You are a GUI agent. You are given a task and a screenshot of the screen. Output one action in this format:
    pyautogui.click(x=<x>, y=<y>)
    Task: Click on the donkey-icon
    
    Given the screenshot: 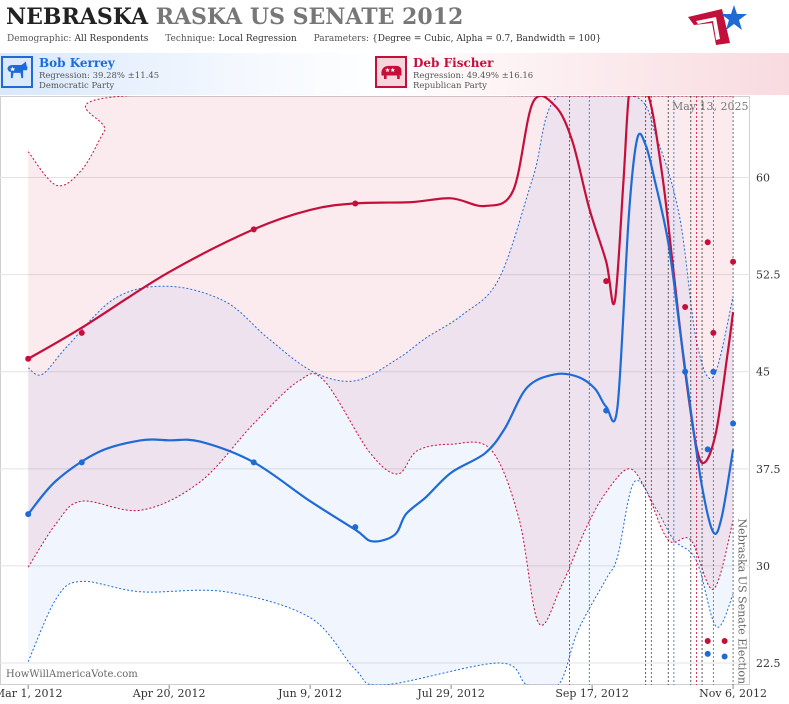 What is the action you would take?
    pyautogui.click(x=17, y=72)
    